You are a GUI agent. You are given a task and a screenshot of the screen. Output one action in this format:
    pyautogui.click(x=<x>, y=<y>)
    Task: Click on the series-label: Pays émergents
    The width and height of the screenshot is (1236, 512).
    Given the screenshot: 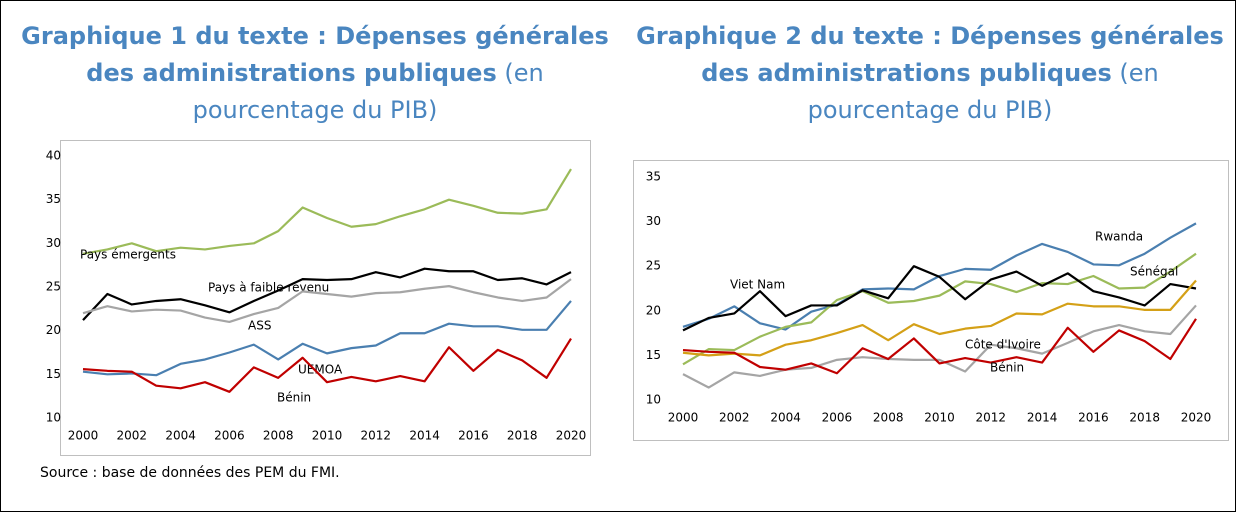 What is the action you would take?
    pyautogui.click(x=128, y=255)
    